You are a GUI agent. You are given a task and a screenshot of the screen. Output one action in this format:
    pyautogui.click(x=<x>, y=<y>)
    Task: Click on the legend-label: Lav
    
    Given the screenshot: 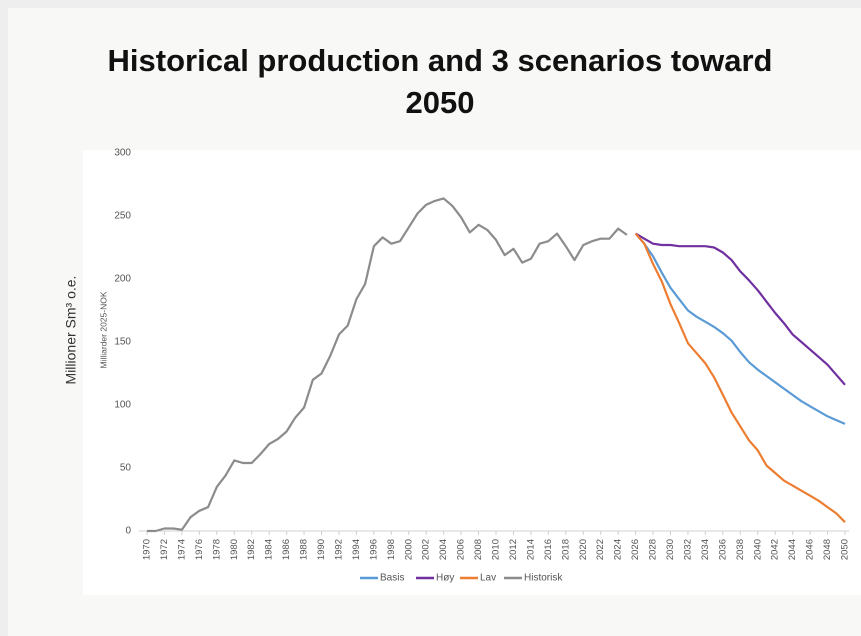 What is the action you would take?
    pyautogui.click(x=488, y=578)
    